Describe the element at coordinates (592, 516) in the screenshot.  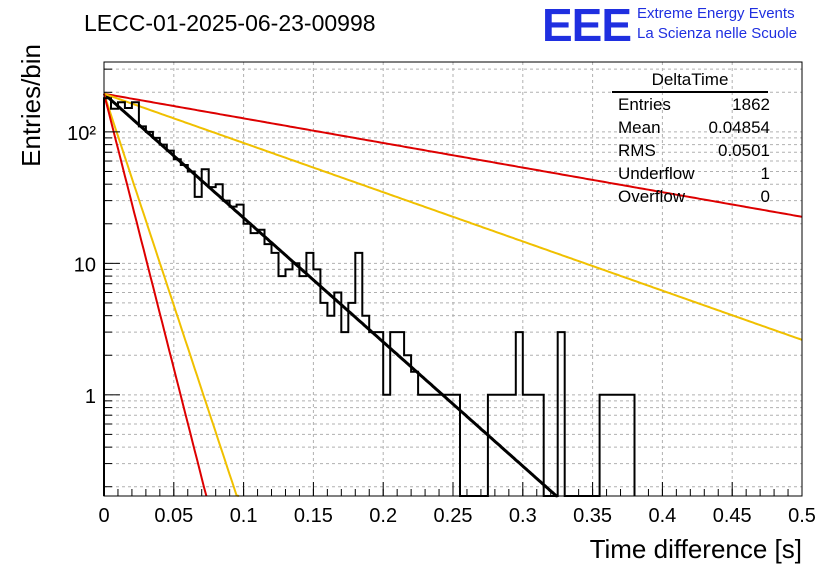
I see `x-tick-label: 0.35` at that location.